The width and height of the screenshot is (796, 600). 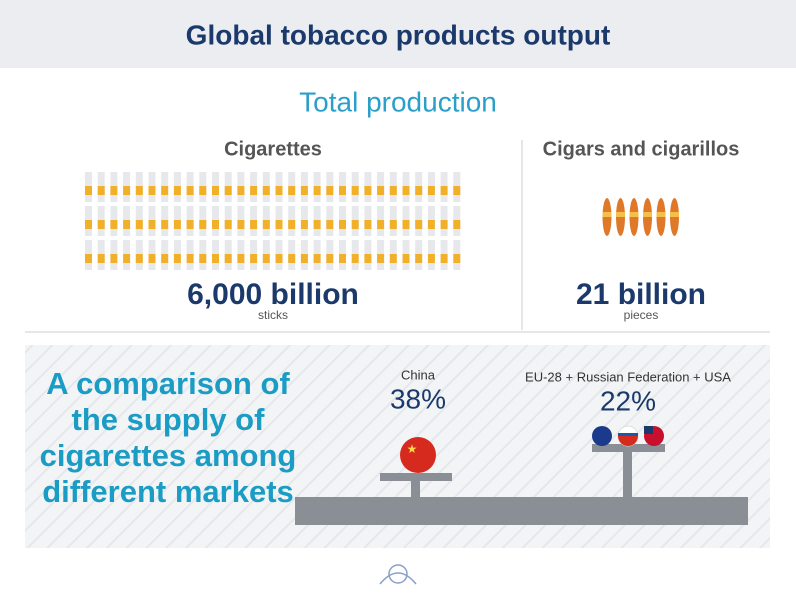 I want to click on logo, so click(x=398, y=574).